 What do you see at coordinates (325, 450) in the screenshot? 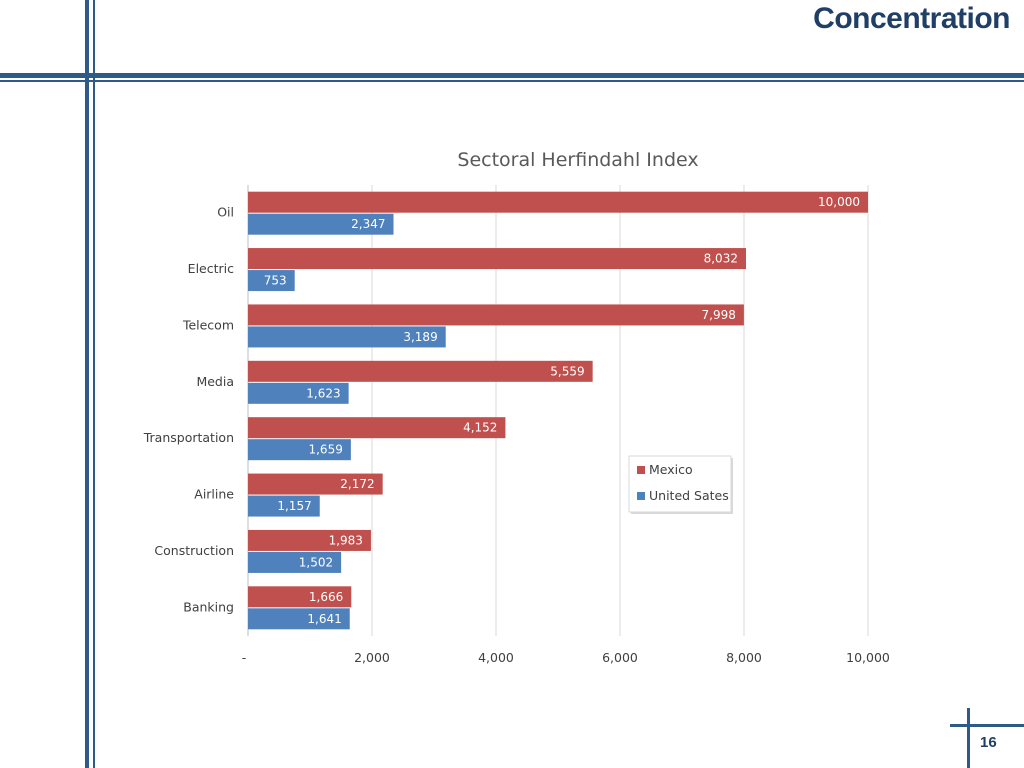
I see `us-value-label: 1,659` at bounding box center [325, 450].